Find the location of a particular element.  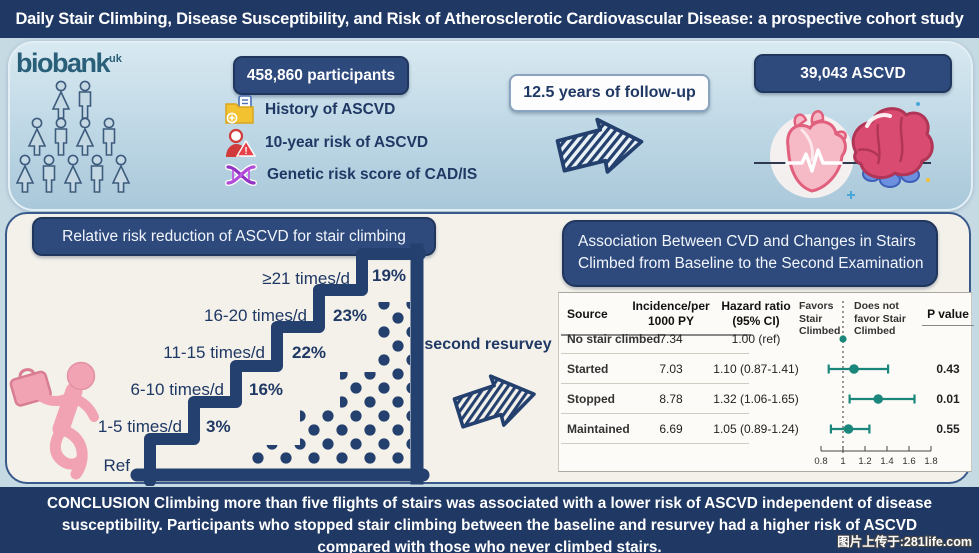

resurvey-label: second resurvey is located at coordinates (488, 344).